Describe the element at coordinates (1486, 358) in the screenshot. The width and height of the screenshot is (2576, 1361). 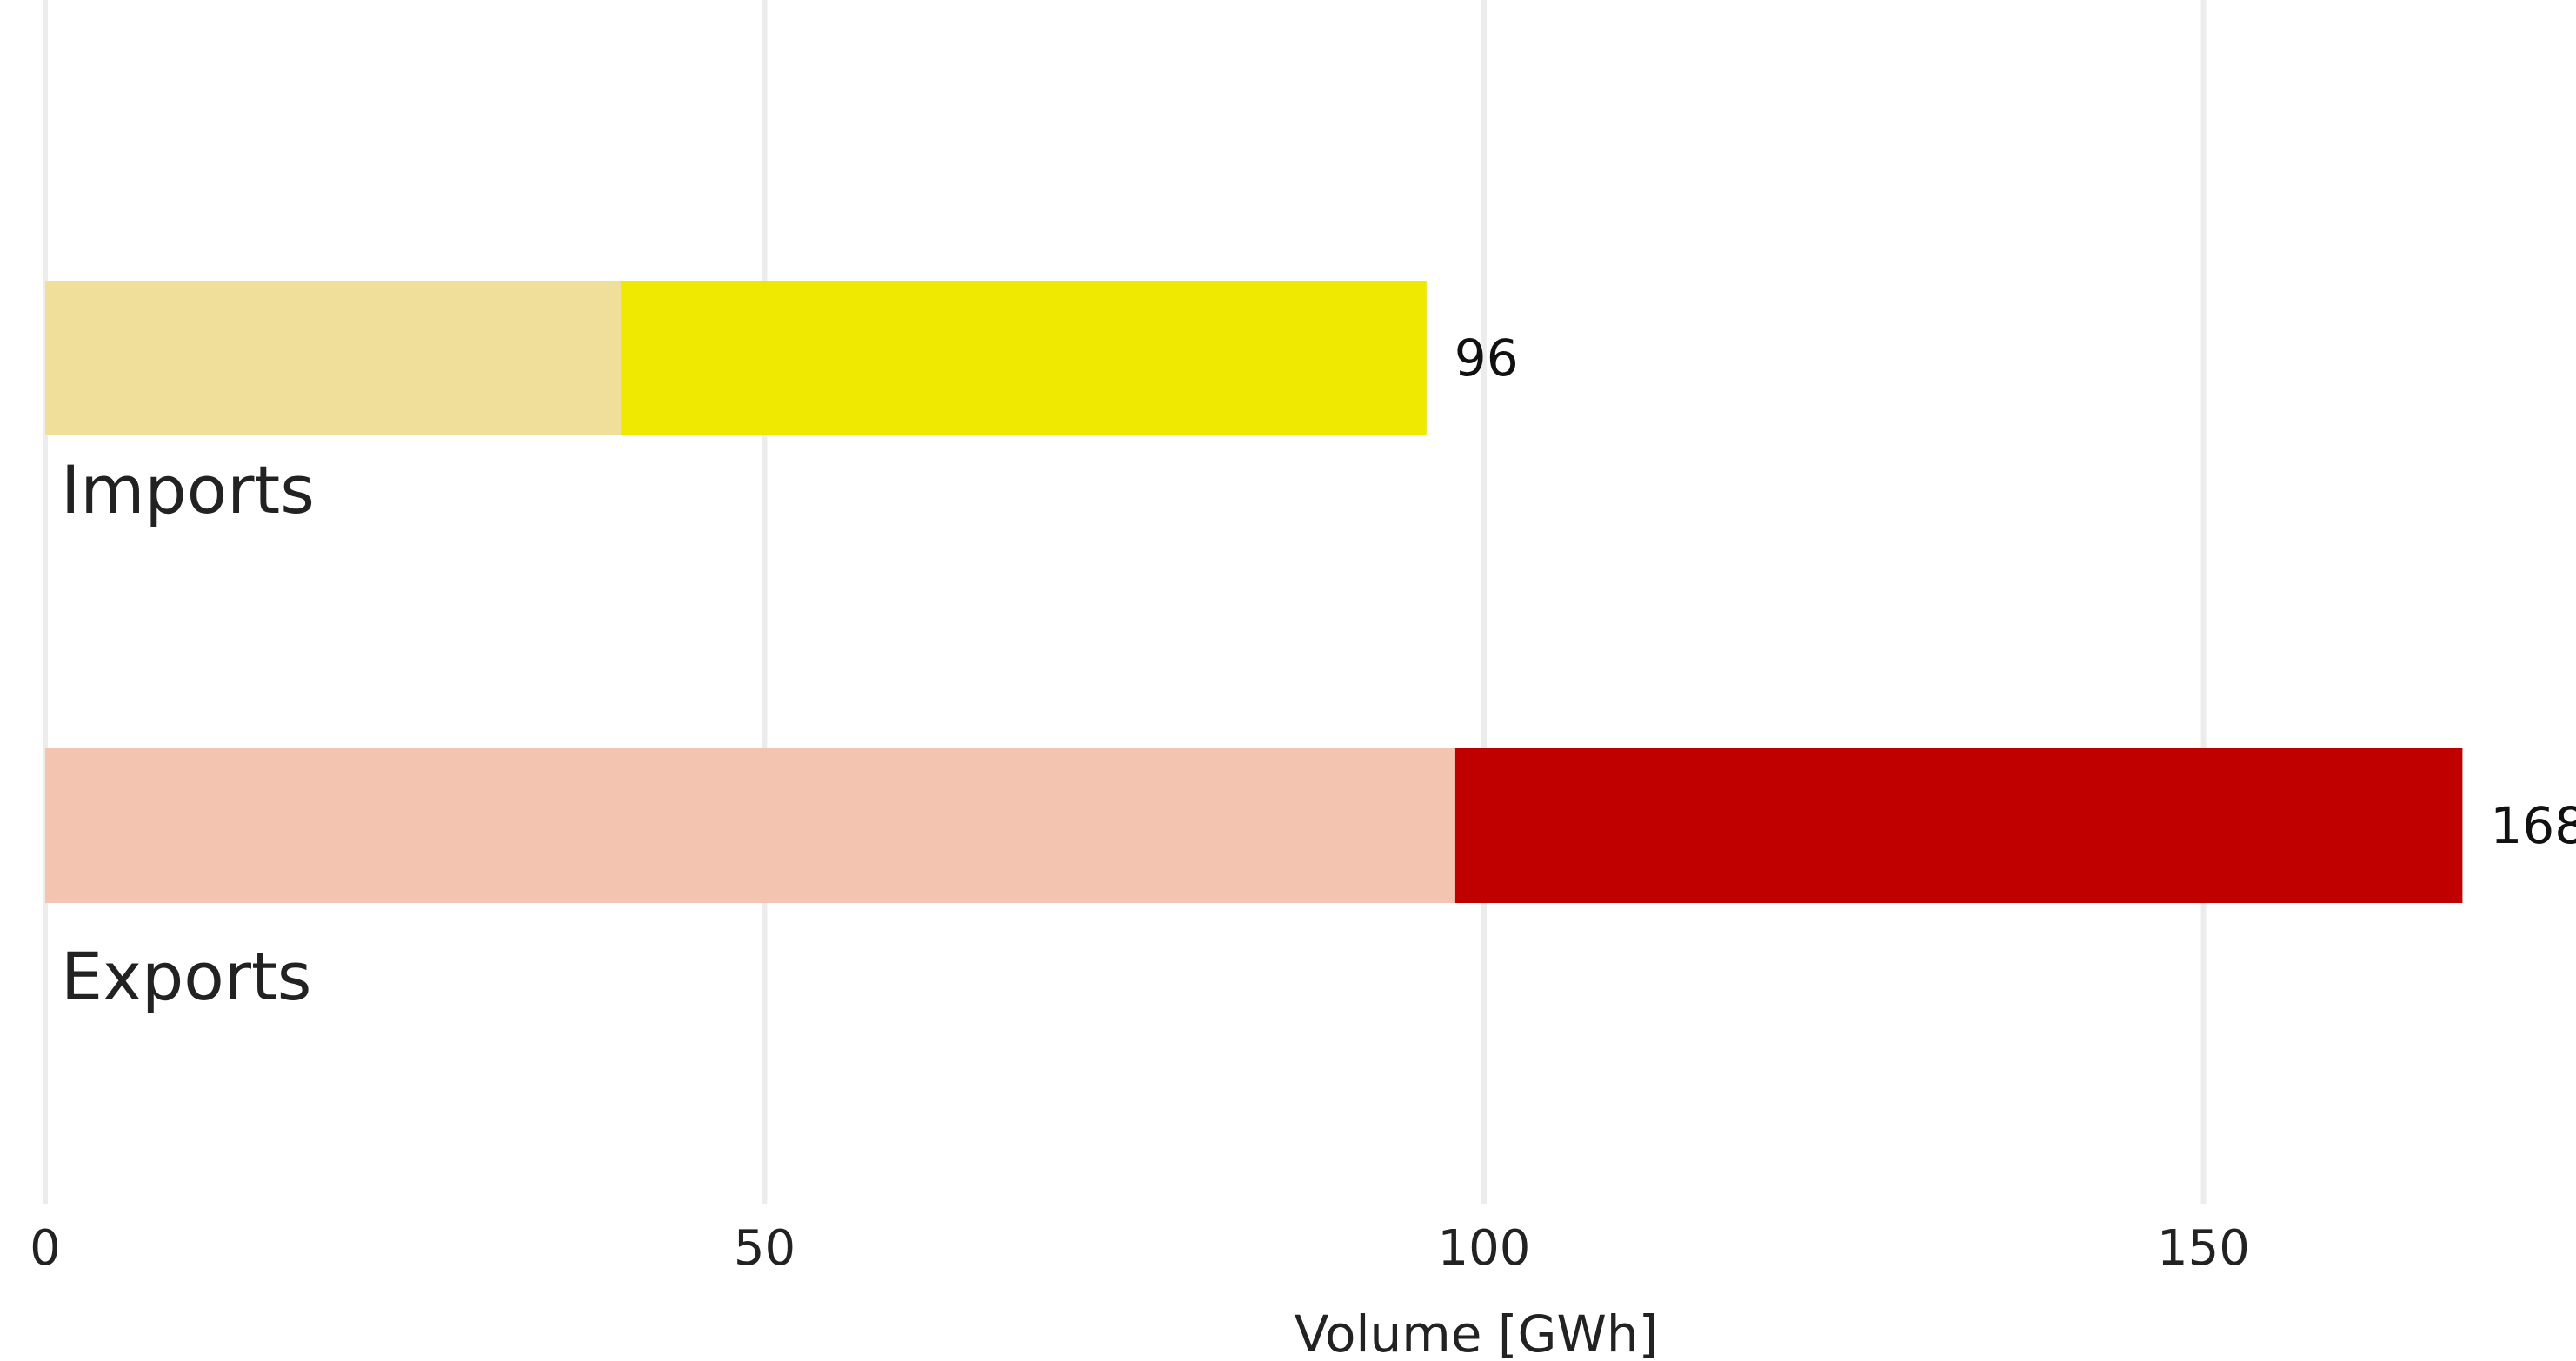
I see `total-label-imports: 96` at that location.